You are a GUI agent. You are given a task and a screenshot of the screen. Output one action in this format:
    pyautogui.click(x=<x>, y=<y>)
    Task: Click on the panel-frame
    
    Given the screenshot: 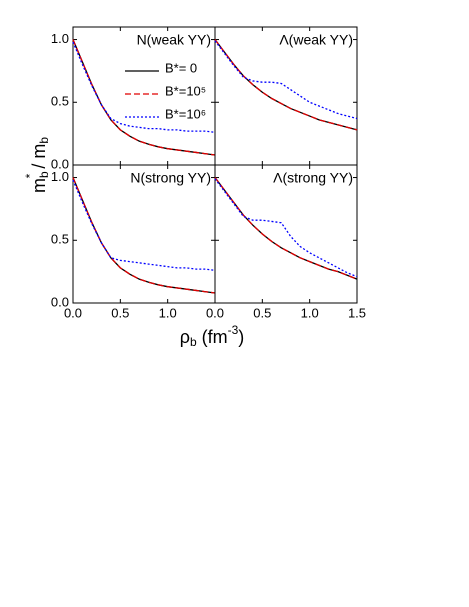 What is the action you would take?
    pyautogui.click(x=286, y=234)
    